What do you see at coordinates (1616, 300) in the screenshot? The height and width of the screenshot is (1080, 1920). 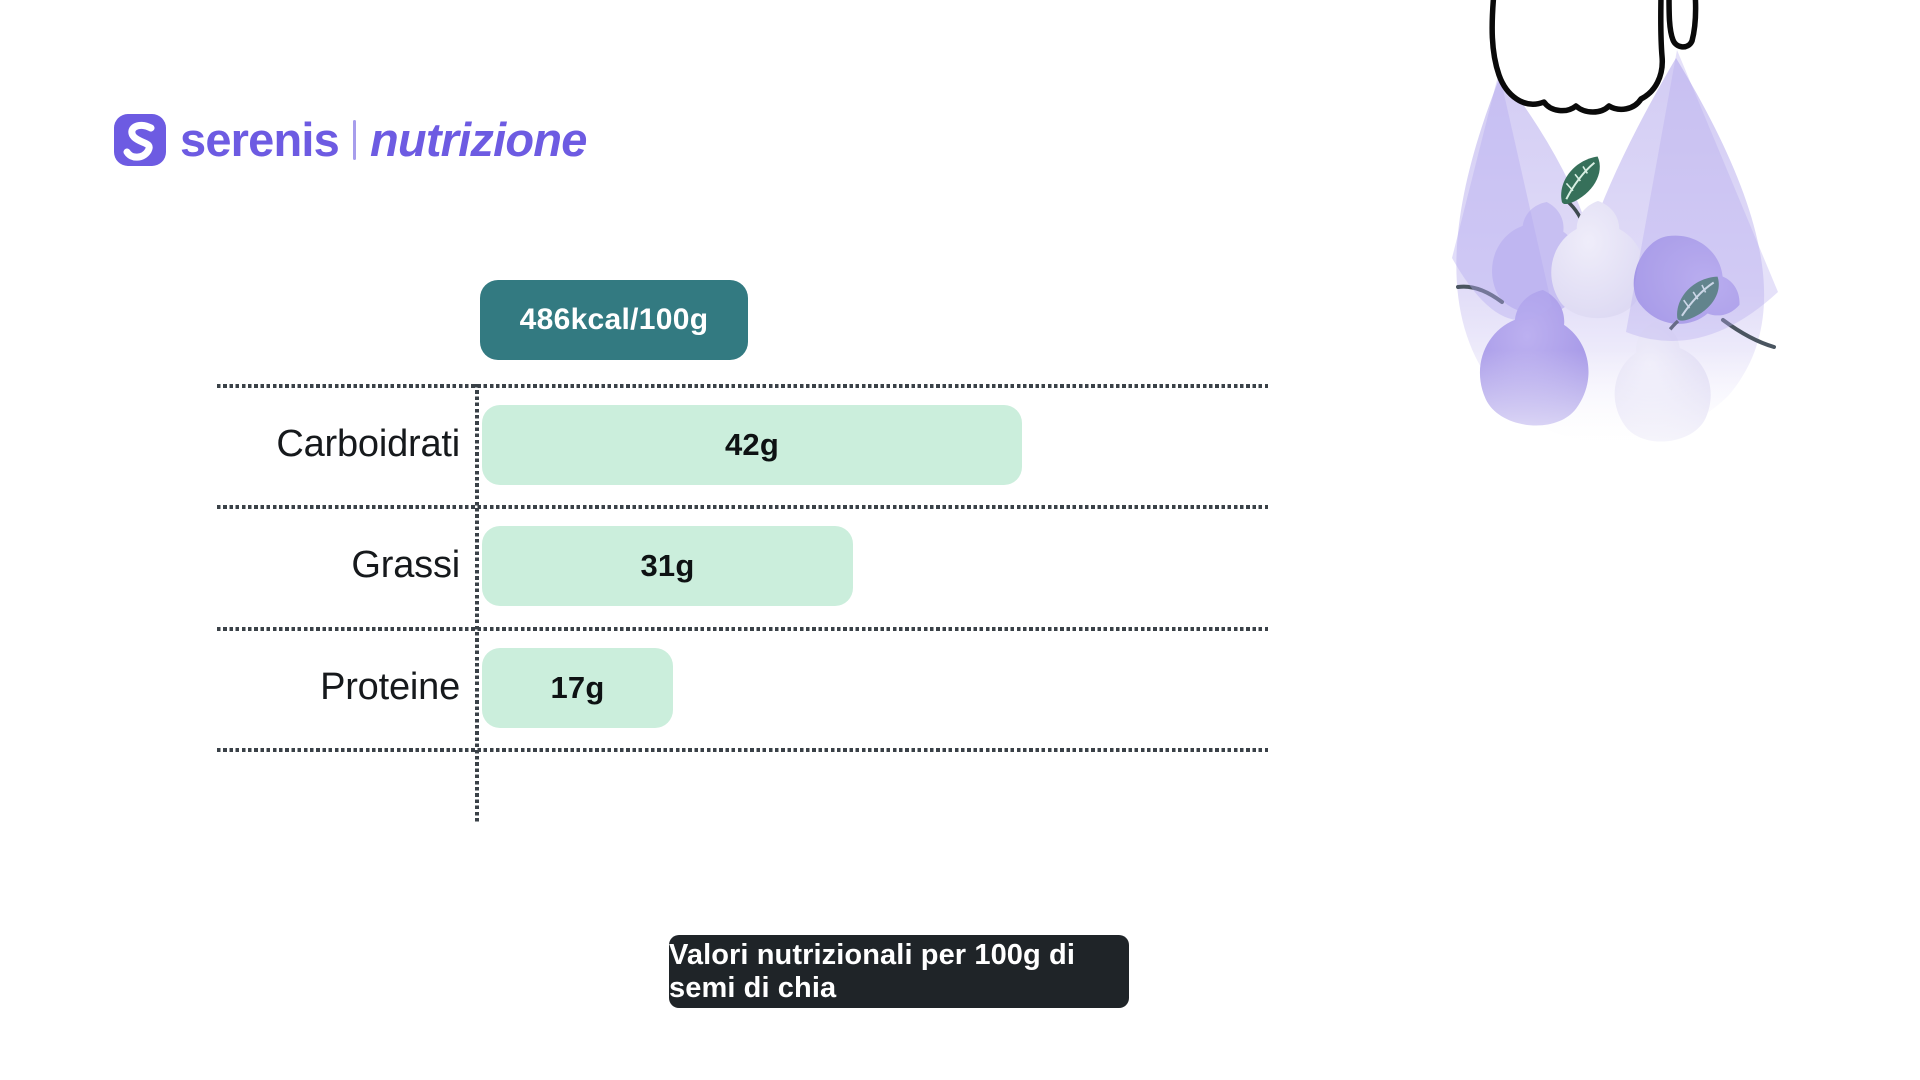 I see `fruits-group` at bounding box center [1616, 300].